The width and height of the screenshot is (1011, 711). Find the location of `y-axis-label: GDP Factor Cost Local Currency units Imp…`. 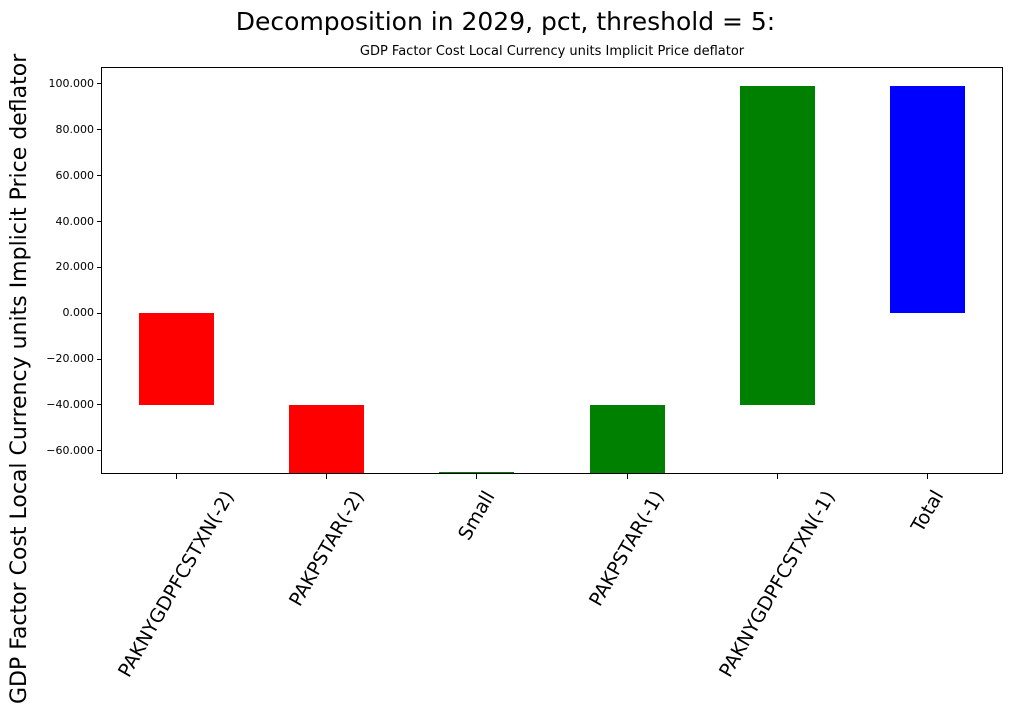

y-axis-label: GDP Factor Cost Local Currency units Imp… is located at coordinates (19, 378).